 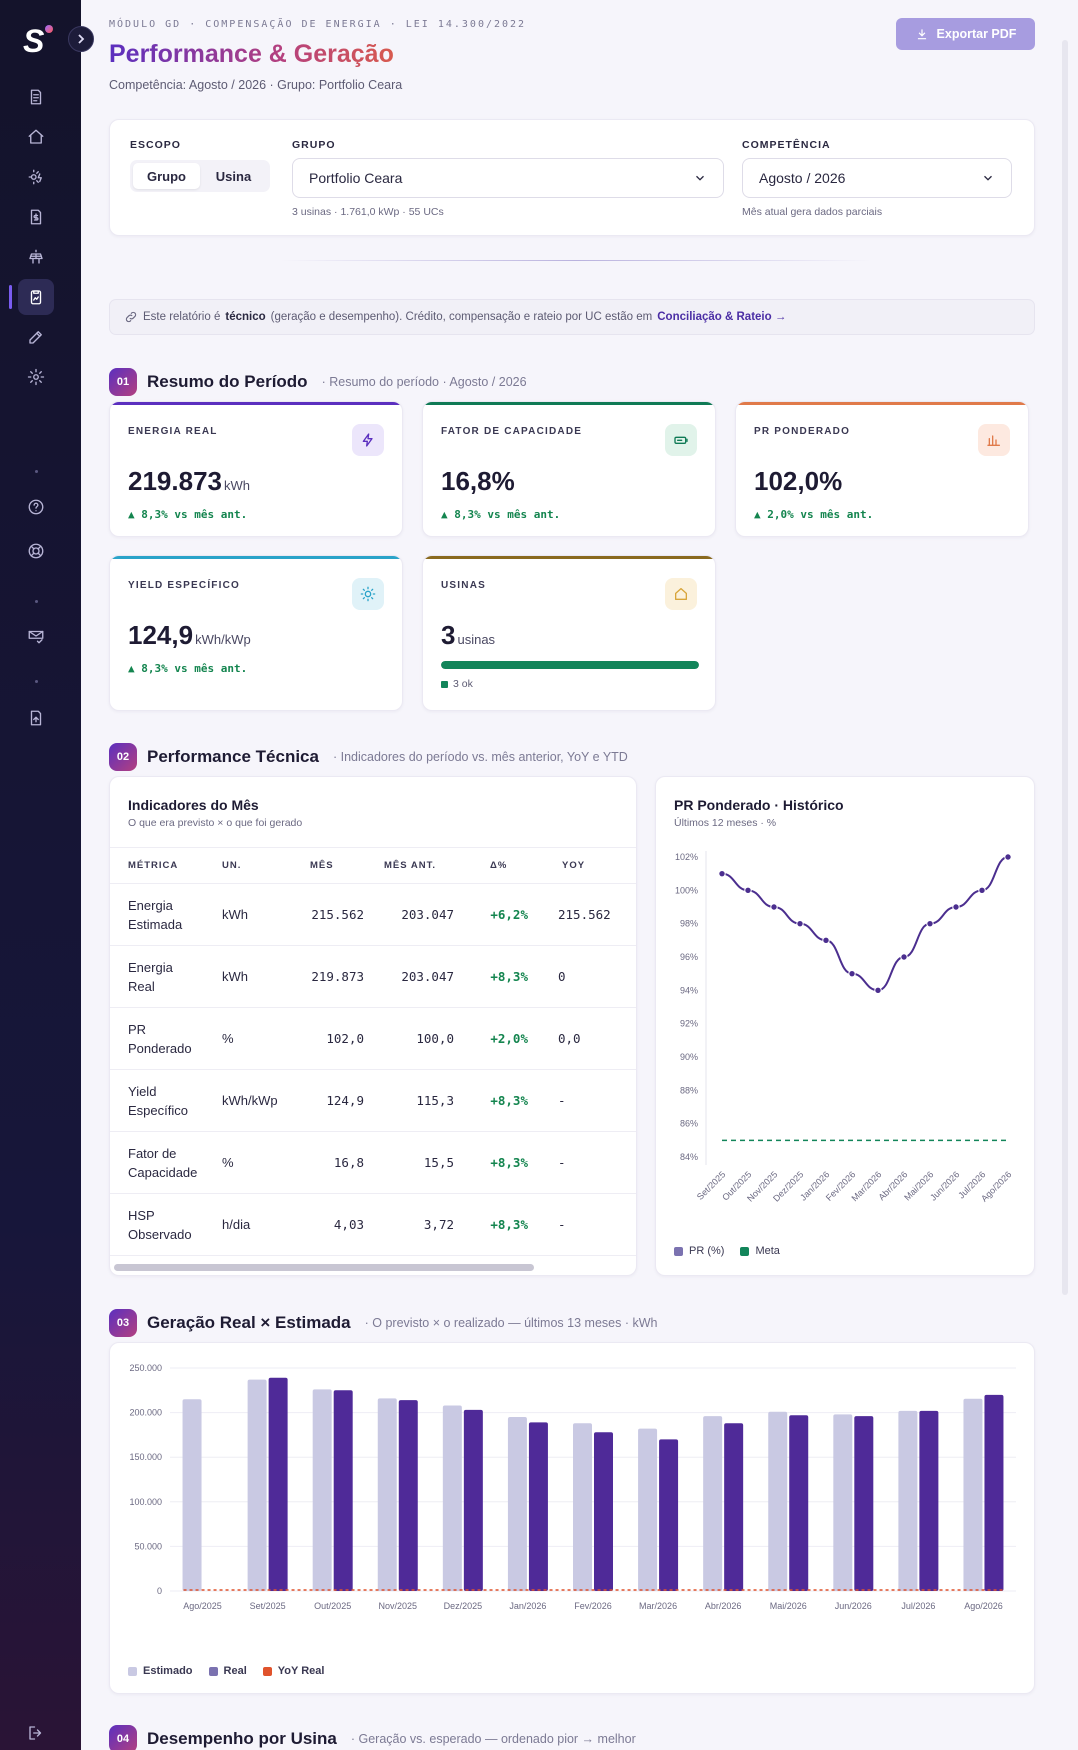 I want to click on nav-performance-icon, so click(x=31, y=297).